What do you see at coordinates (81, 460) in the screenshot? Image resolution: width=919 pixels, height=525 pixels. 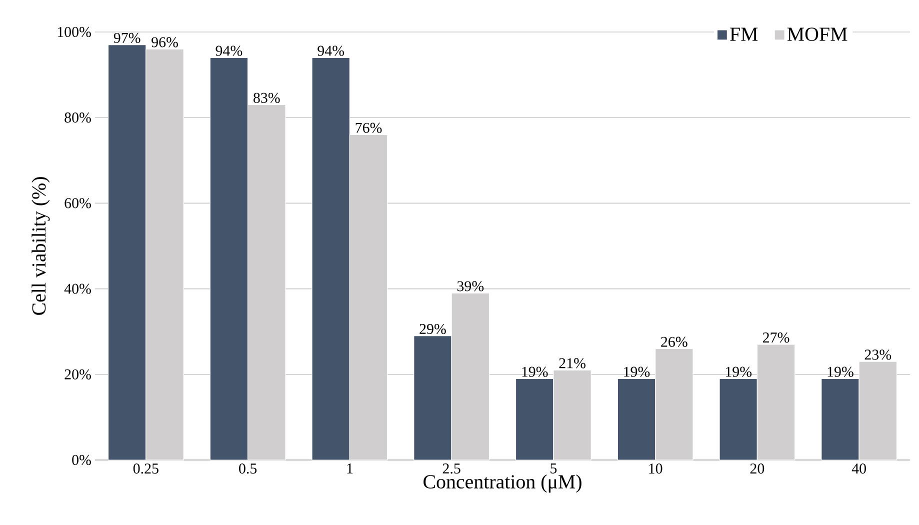 I see `y-tick-label: 0%` at bounding box center [81, 460].